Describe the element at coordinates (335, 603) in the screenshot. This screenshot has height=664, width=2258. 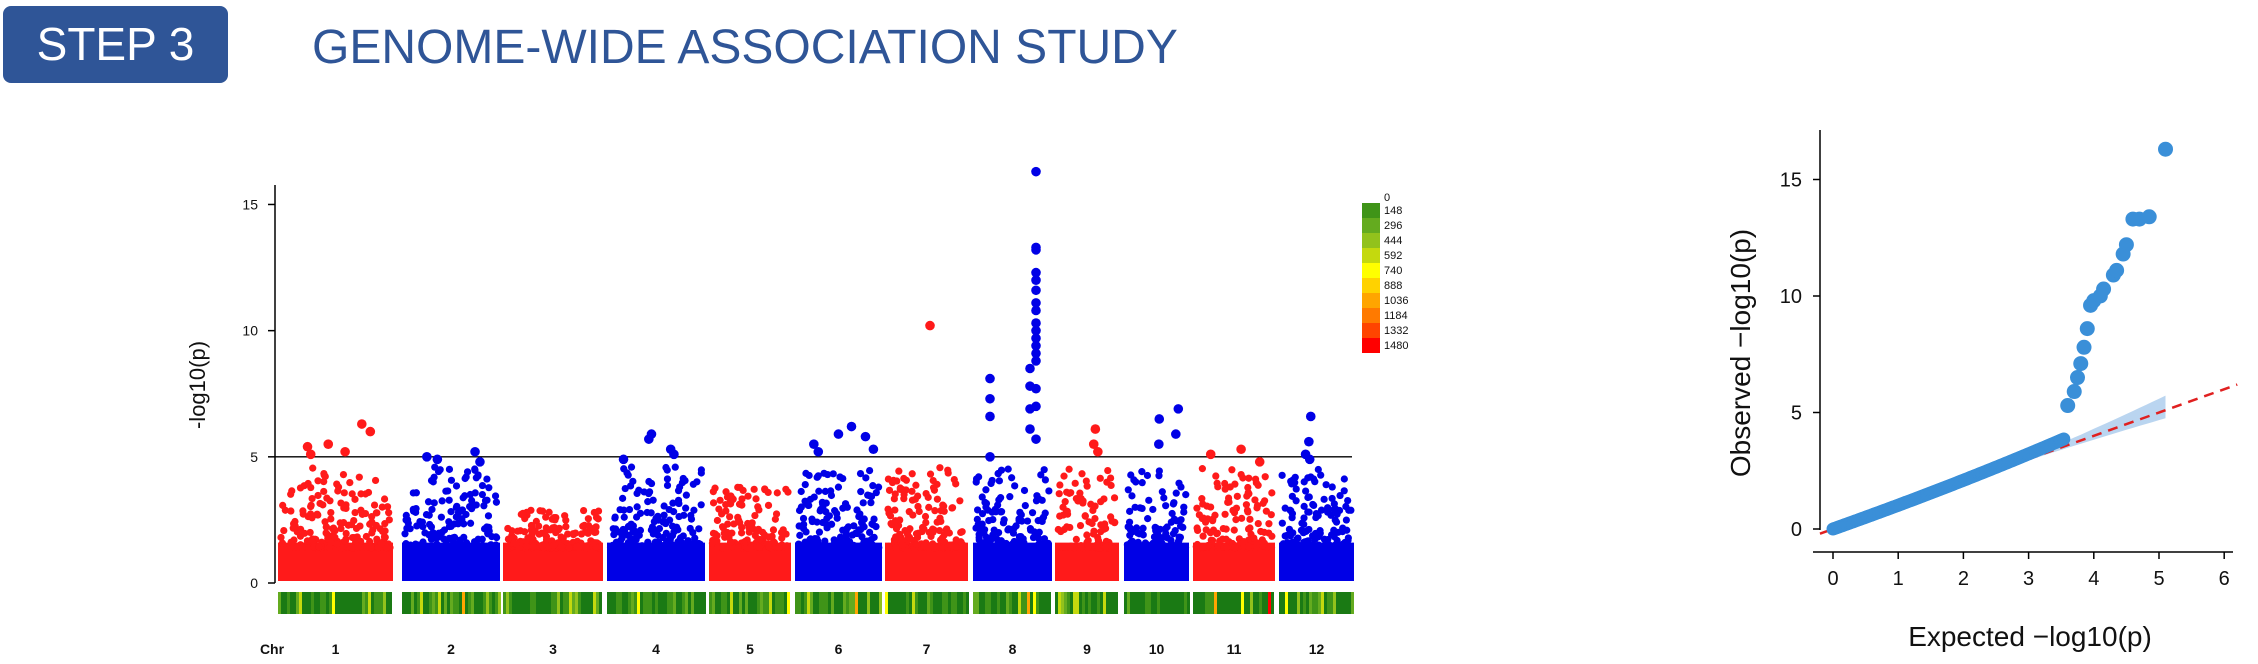
I see `chromosome-1-density` at that location.